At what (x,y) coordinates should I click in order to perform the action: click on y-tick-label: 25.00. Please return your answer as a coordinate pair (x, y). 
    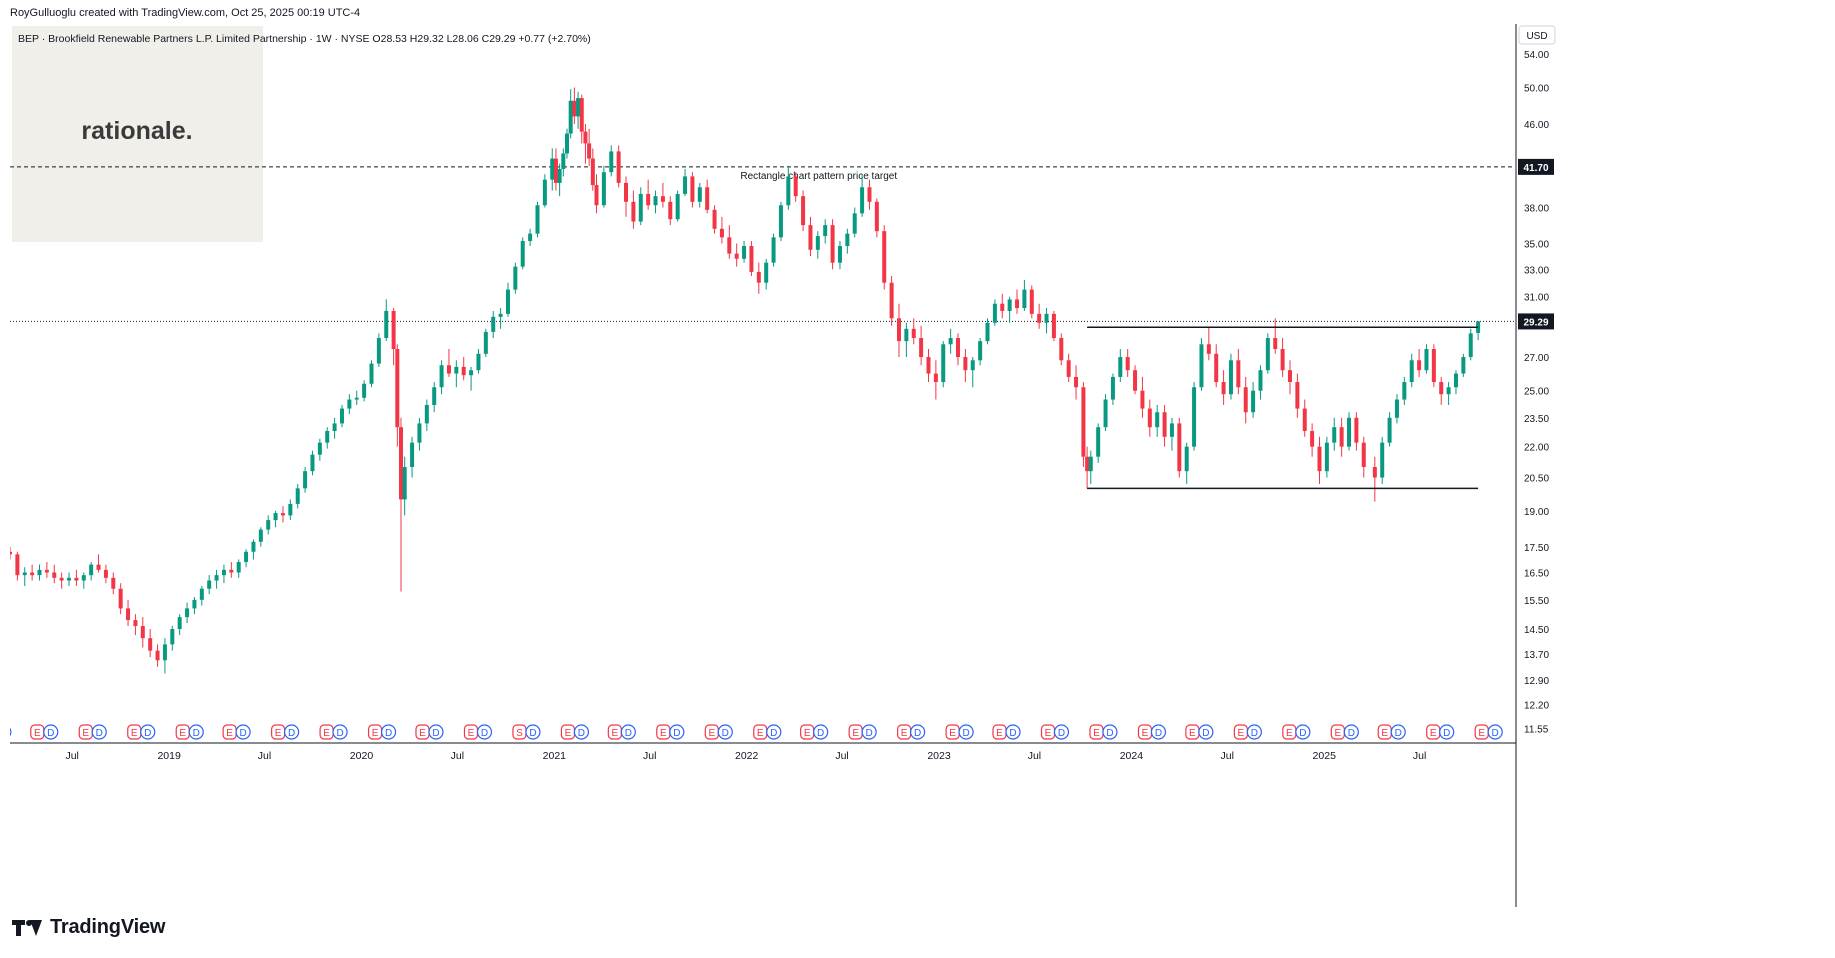
    Looking at the image, I should click on (1536, 392).